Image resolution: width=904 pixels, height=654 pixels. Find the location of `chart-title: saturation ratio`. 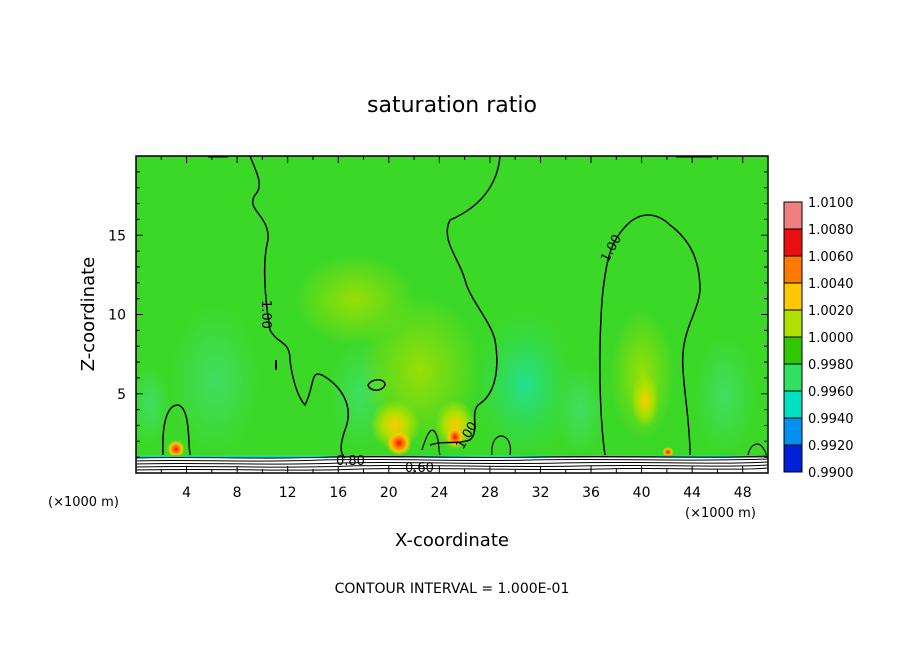

chart-title: saturation ratio is located at coordinates (452, 105).